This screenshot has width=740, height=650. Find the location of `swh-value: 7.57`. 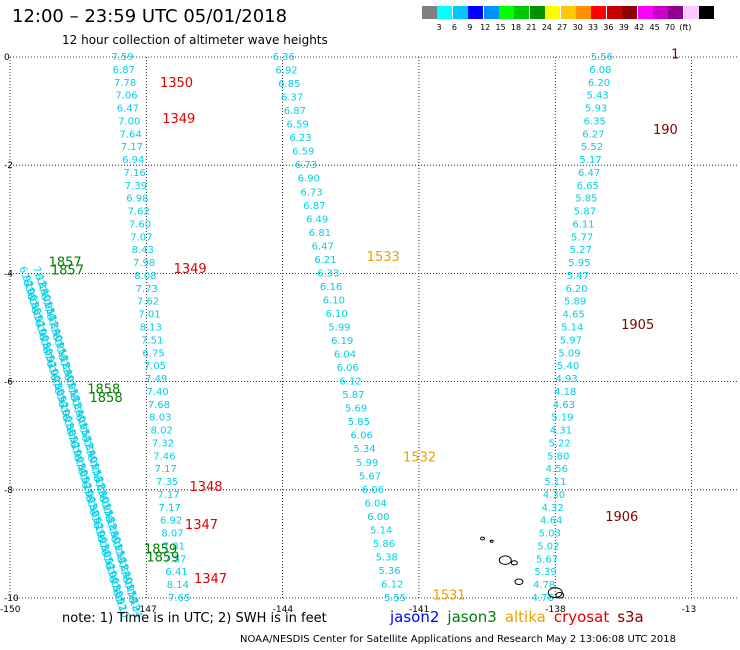

swh-value: 7.57 is located at coordinates (175, 559).